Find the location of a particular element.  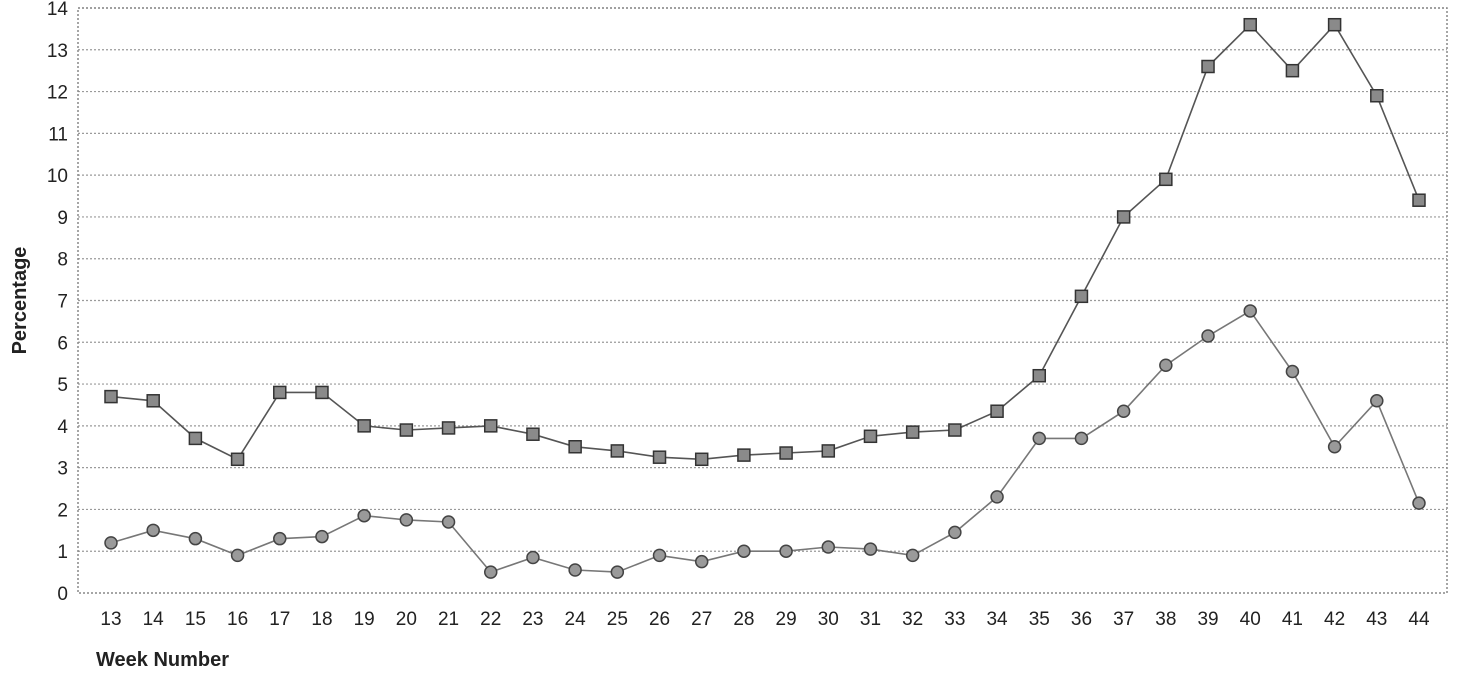

x-tick-label-34: 34 is located at coordinates (997, 619).